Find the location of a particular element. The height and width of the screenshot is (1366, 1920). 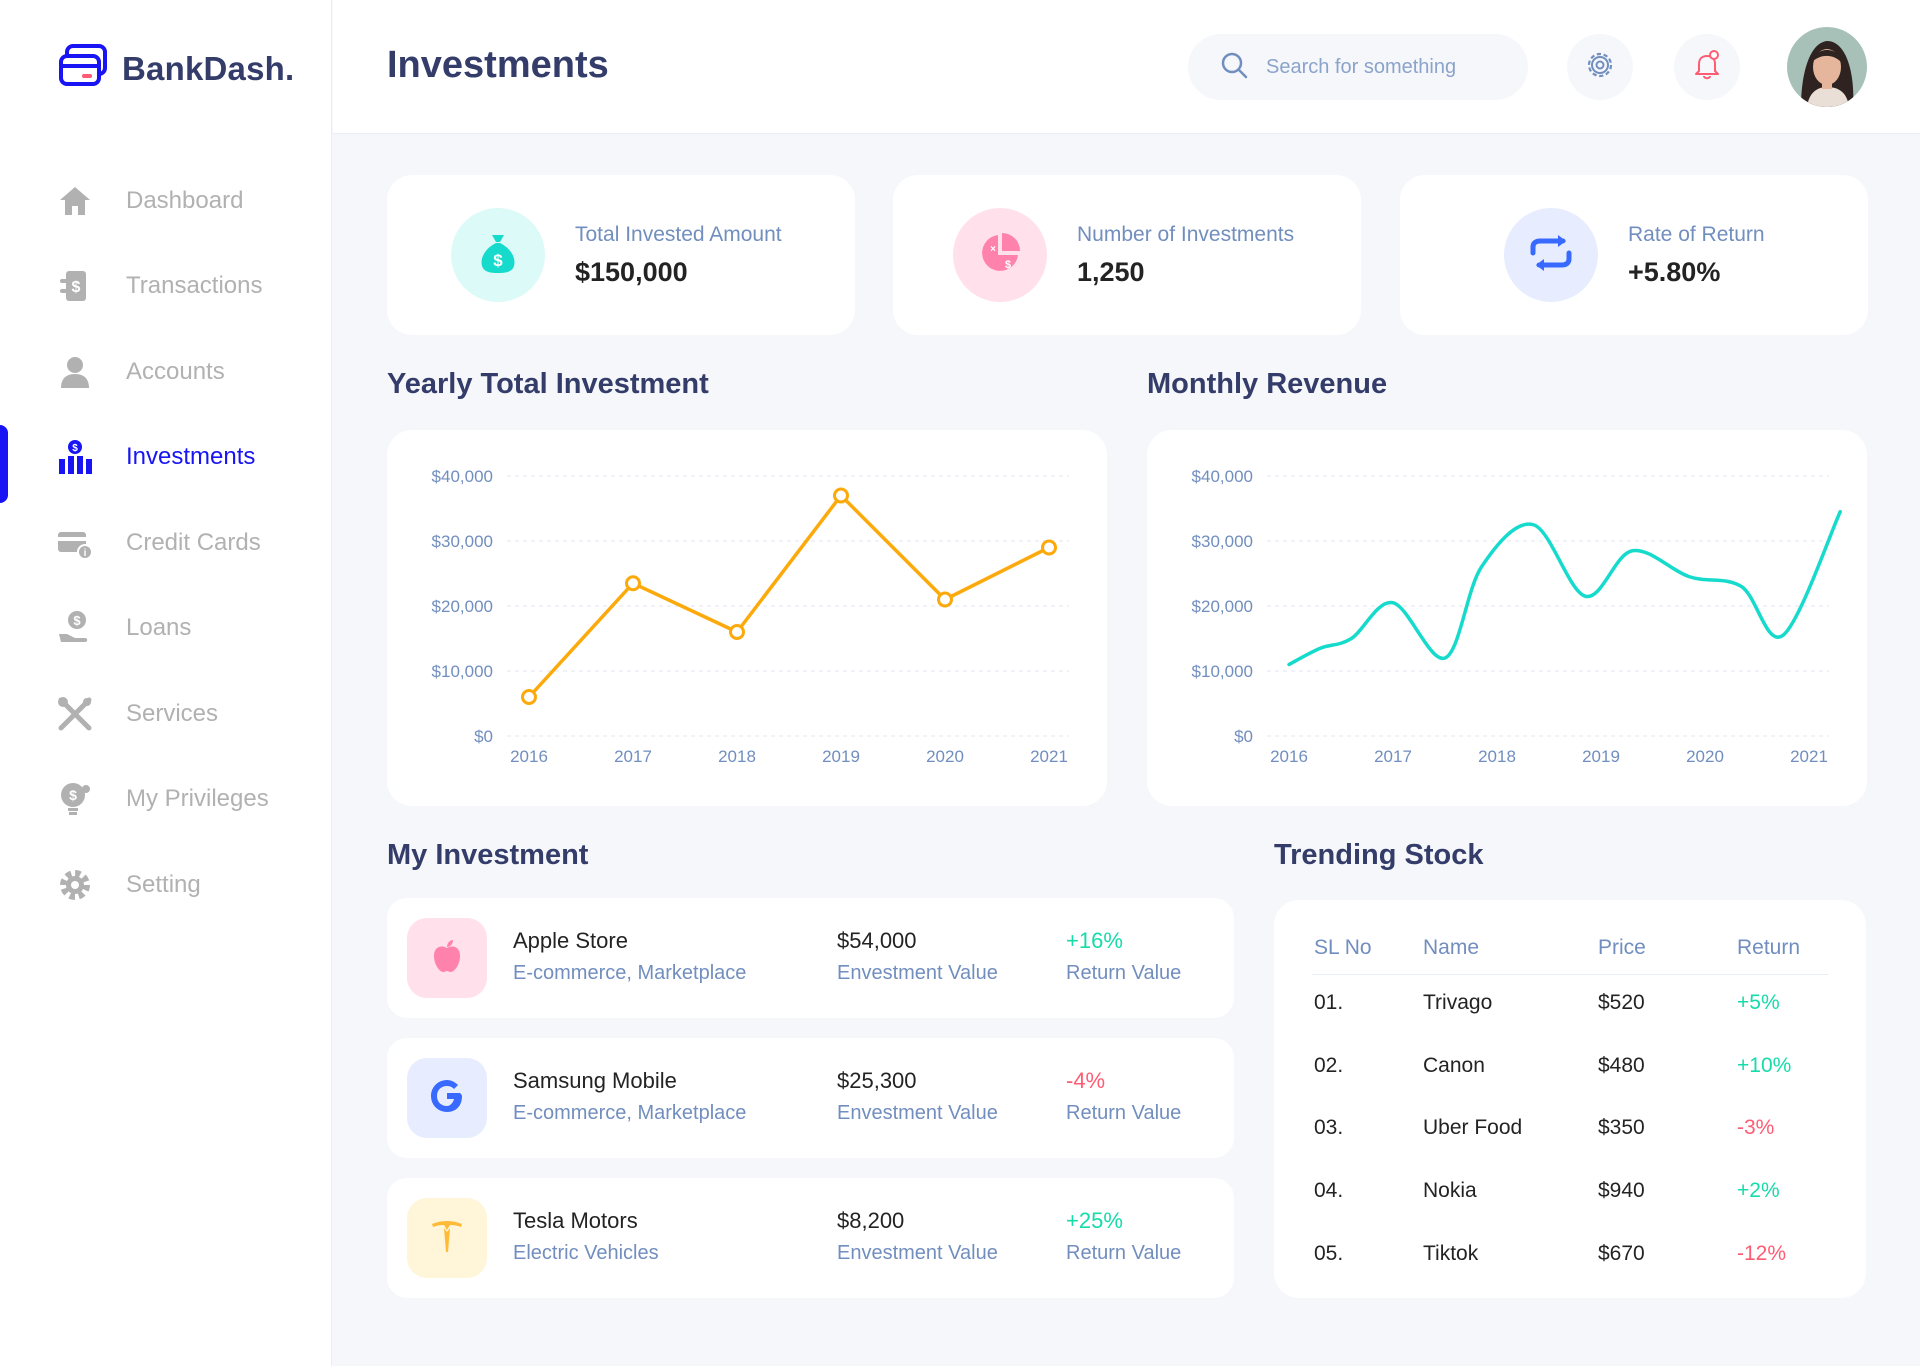

stock-return: -12% is located at coordinates (1762, 1253).